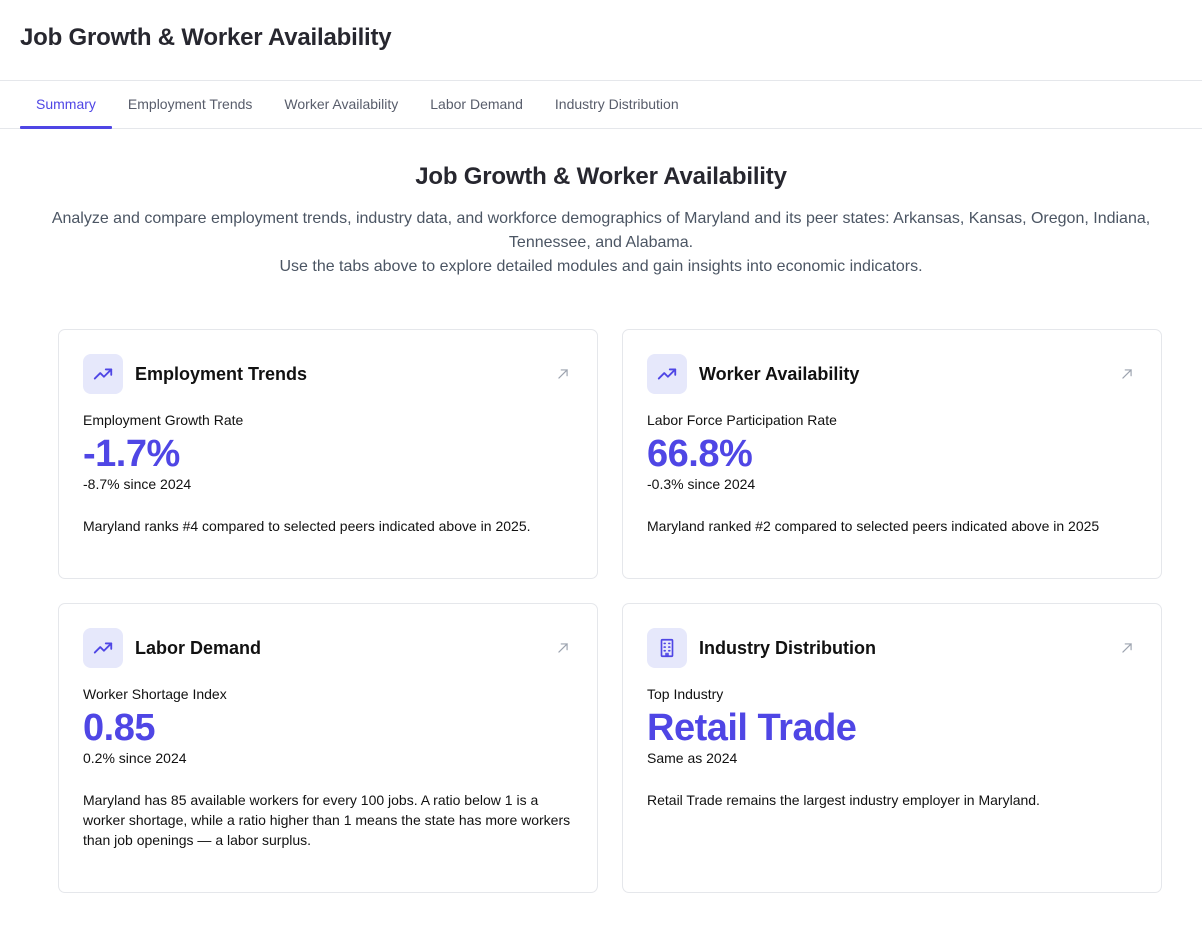 The image size is (1202, 930). I want to click on card-title: Labor Demand, so click(198, 647).